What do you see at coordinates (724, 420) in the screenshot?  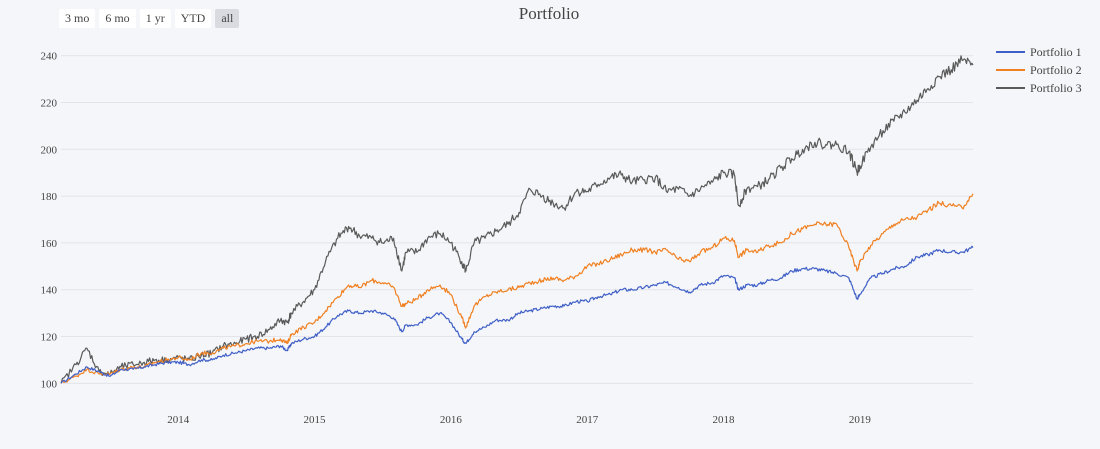 I see `x-tick-label: 2018` at bounding box center [724, 420].